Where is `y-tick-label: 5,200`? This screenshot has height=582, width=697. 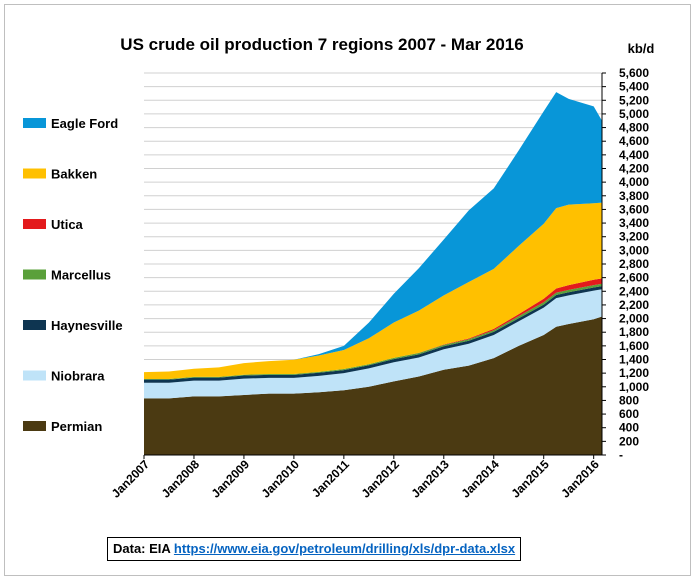 y-tick-label: 5,200 is located at coordinates (634, 100).